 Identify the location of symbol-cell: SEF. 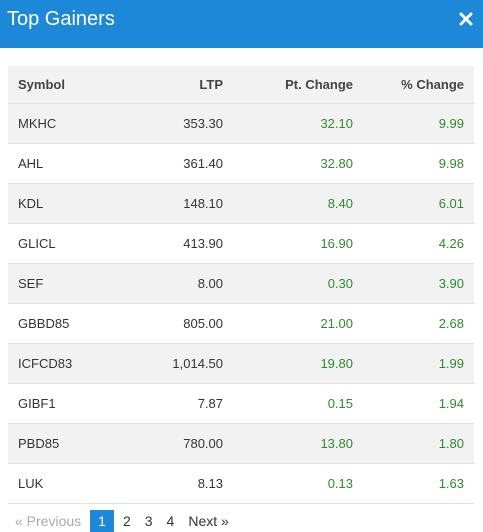
(31, 283).